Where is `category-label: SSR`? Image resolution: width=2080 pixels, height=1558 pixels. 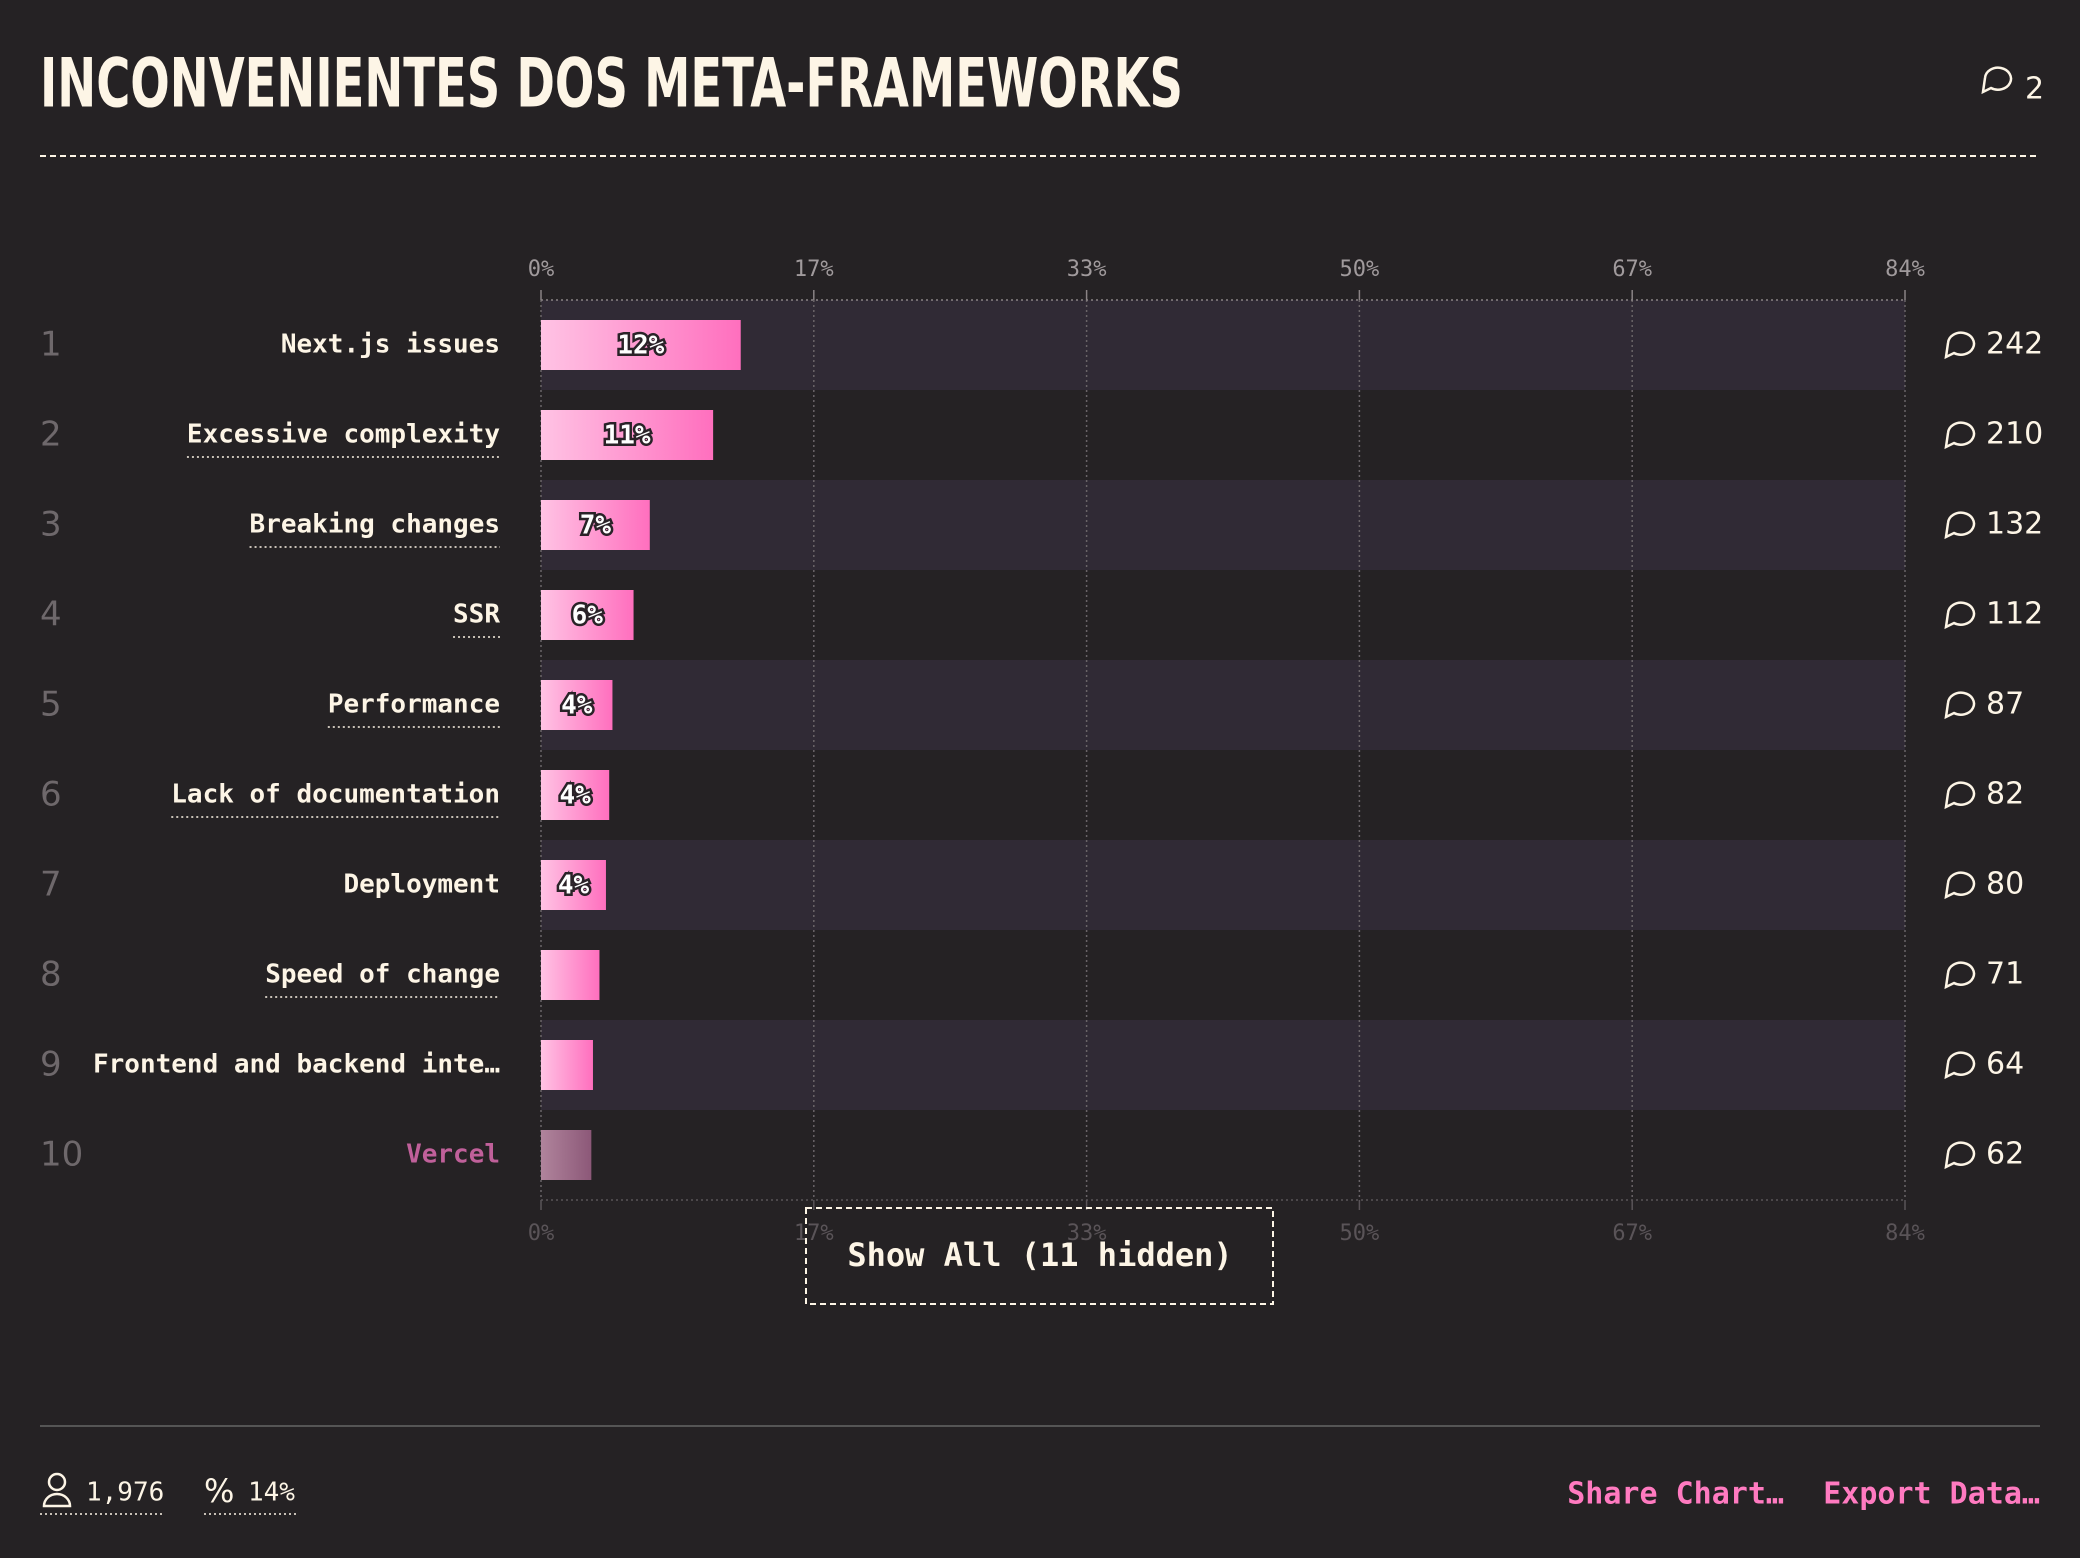 category-label: SSR is located at coordinates (476, 615).